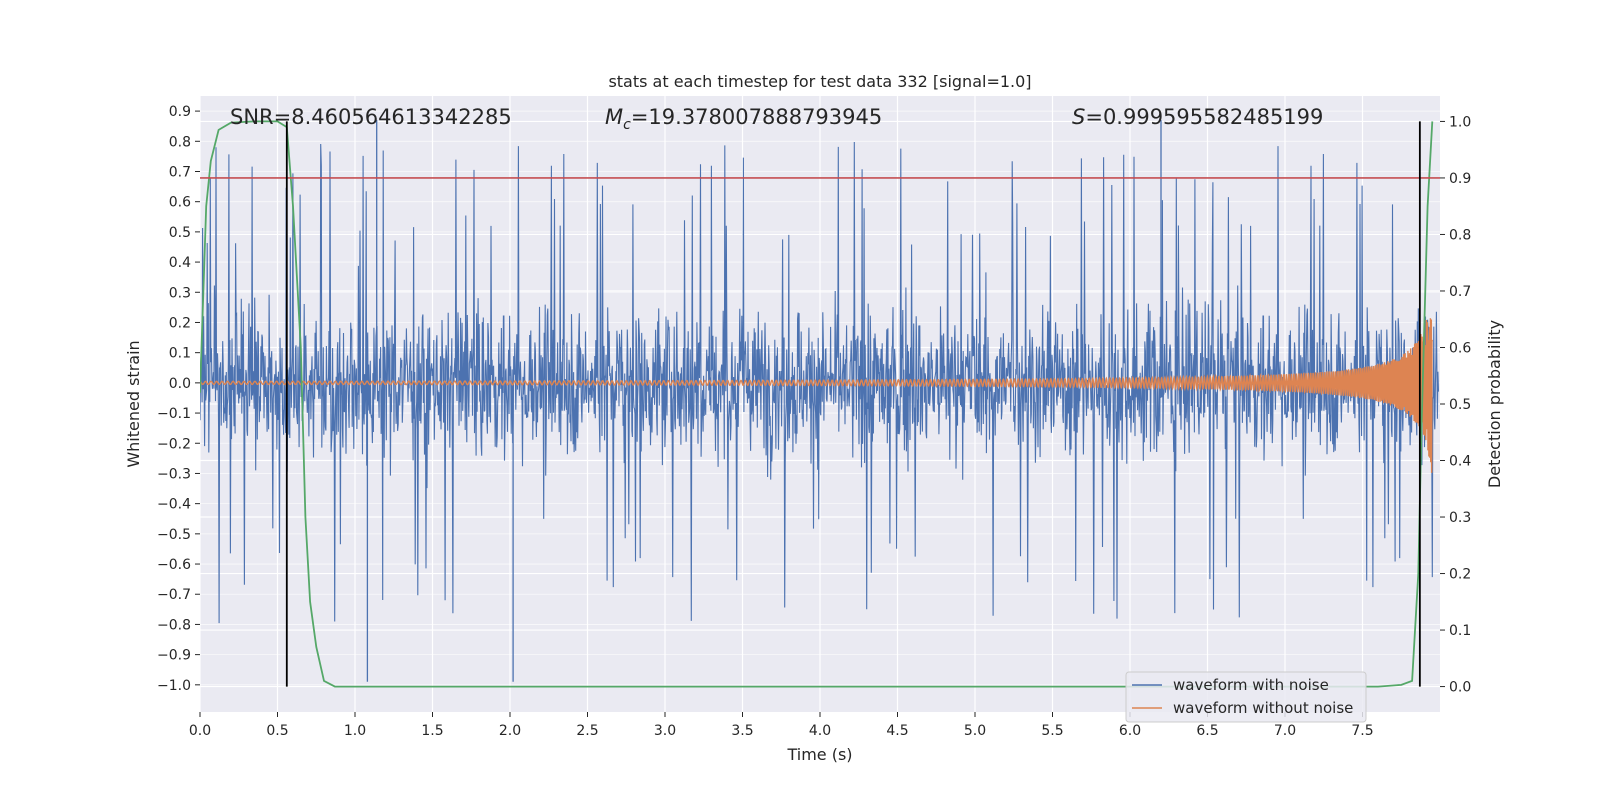 The image size is (1600, 800). Describe the element at coordinates (975, 731) in the screenshot. I see `x-tick-label: 5.0` at that location.